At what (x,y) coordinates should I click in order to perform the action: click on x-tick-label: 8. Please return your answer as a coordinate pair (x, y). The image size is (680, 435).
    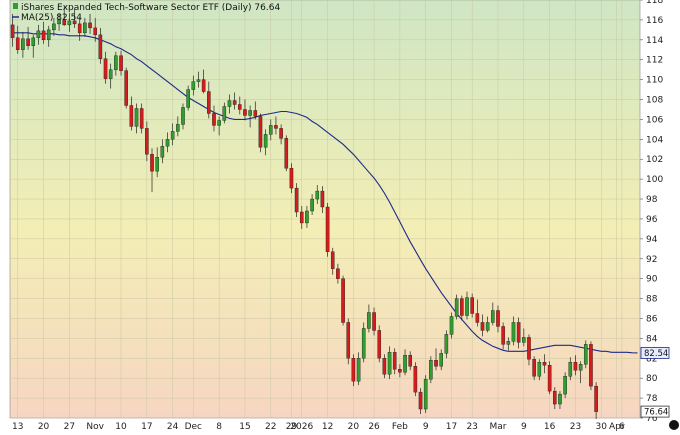
    Looking at the image, I should click on (219, 427).